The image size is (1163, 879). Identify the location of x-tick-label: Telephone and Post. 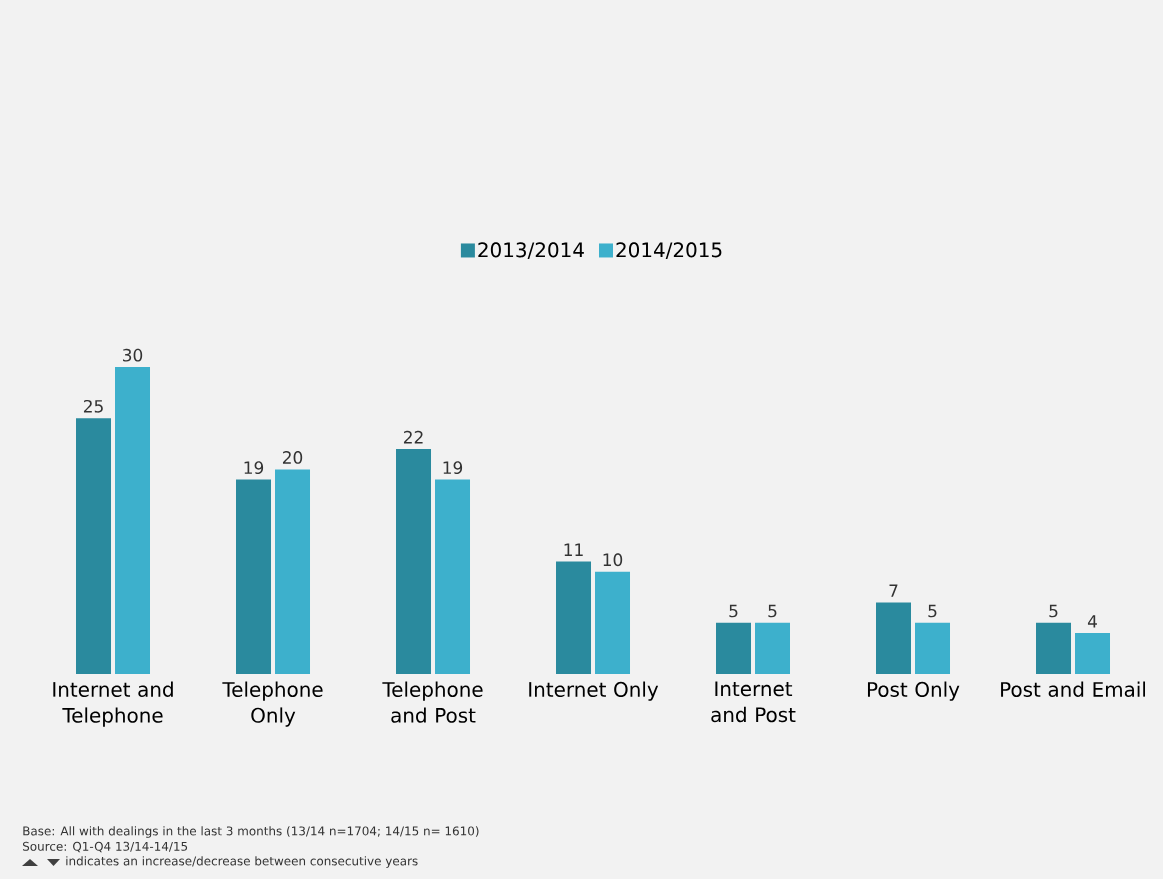
(432, 702).